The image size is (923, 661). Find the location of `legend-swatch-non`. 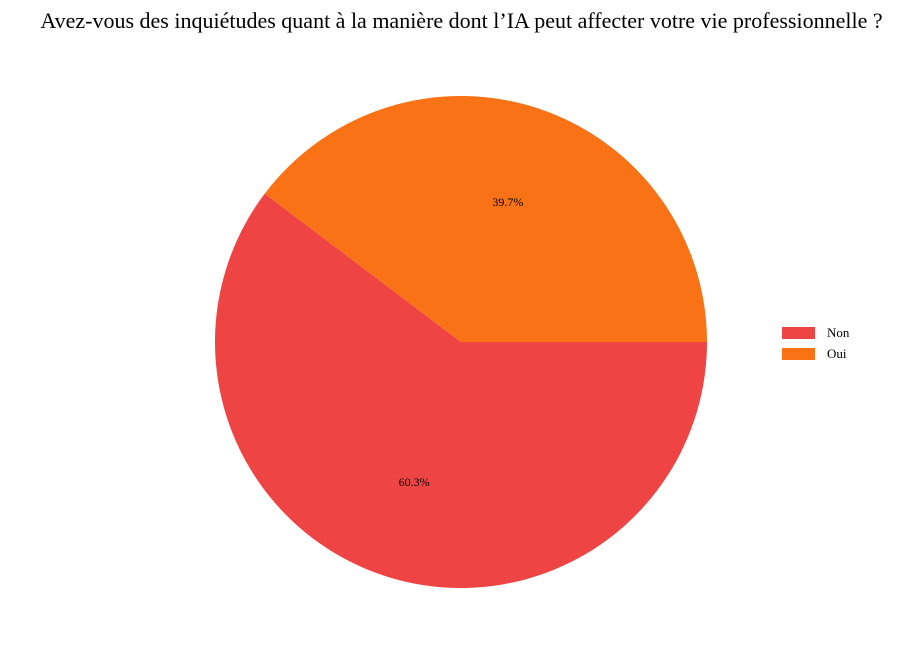

legend-swatch-non is located at coordinates (798, 332).